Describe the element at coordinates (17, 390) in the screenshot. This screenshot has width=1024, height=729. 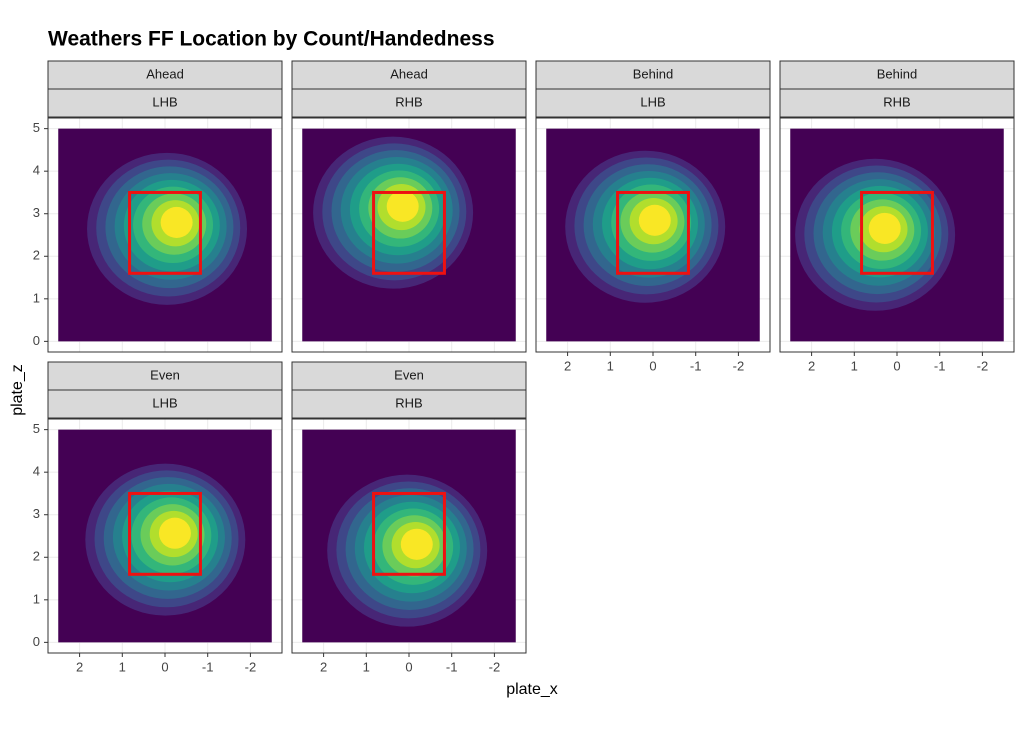
I see `y-axis-title: plate_z` at that location.